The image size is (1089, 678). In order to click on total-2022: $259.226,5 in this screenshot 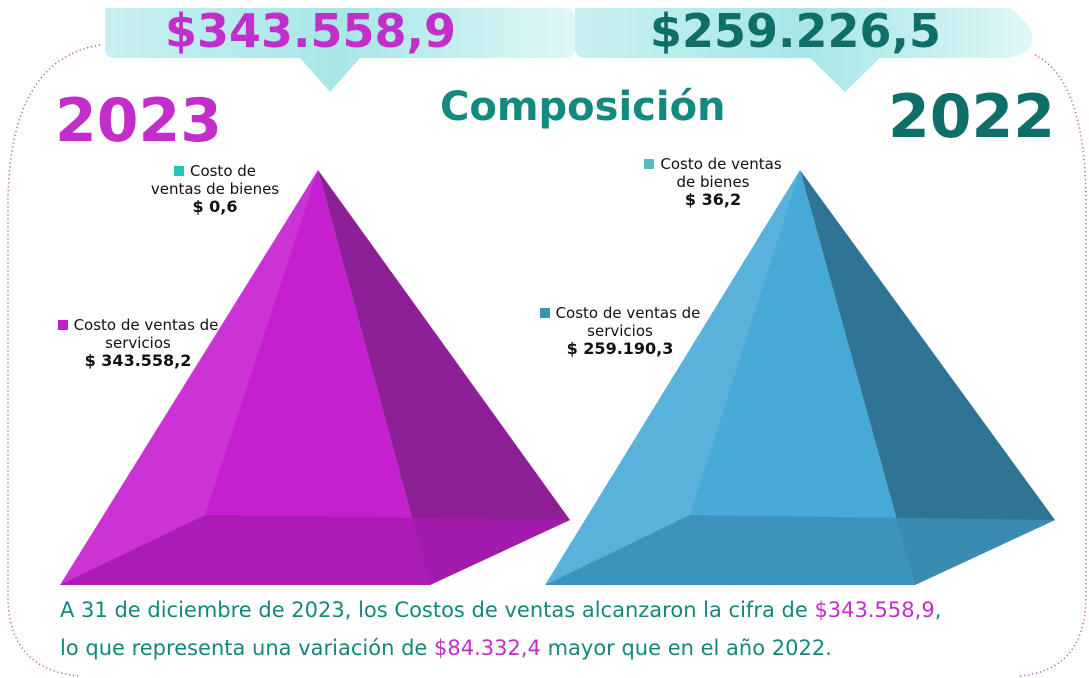, I will do `click(796, 31)`.